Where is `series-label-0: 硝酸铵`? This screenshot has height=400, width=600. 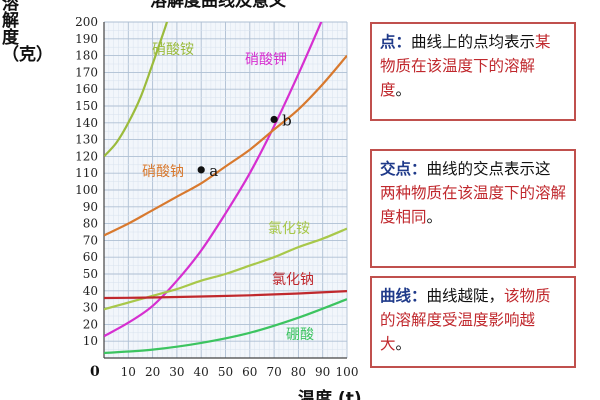 series-label-0: 硝酸铵 is located at coordinates (173, 50).